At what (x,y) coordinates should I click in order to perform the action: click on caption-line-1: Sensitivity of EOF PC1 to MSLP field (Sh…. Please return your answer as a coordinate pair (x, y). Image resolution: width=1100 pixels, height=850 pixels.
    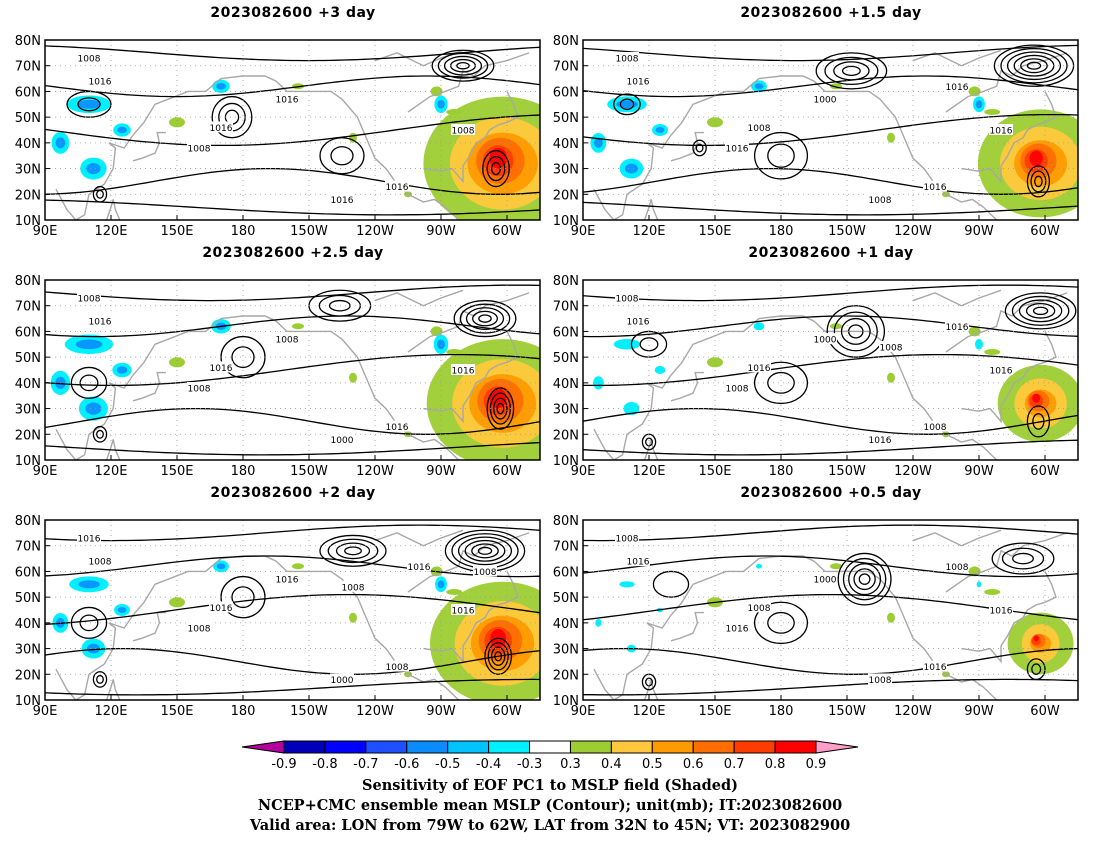
    Looking at the image, I should click on (550, 785).